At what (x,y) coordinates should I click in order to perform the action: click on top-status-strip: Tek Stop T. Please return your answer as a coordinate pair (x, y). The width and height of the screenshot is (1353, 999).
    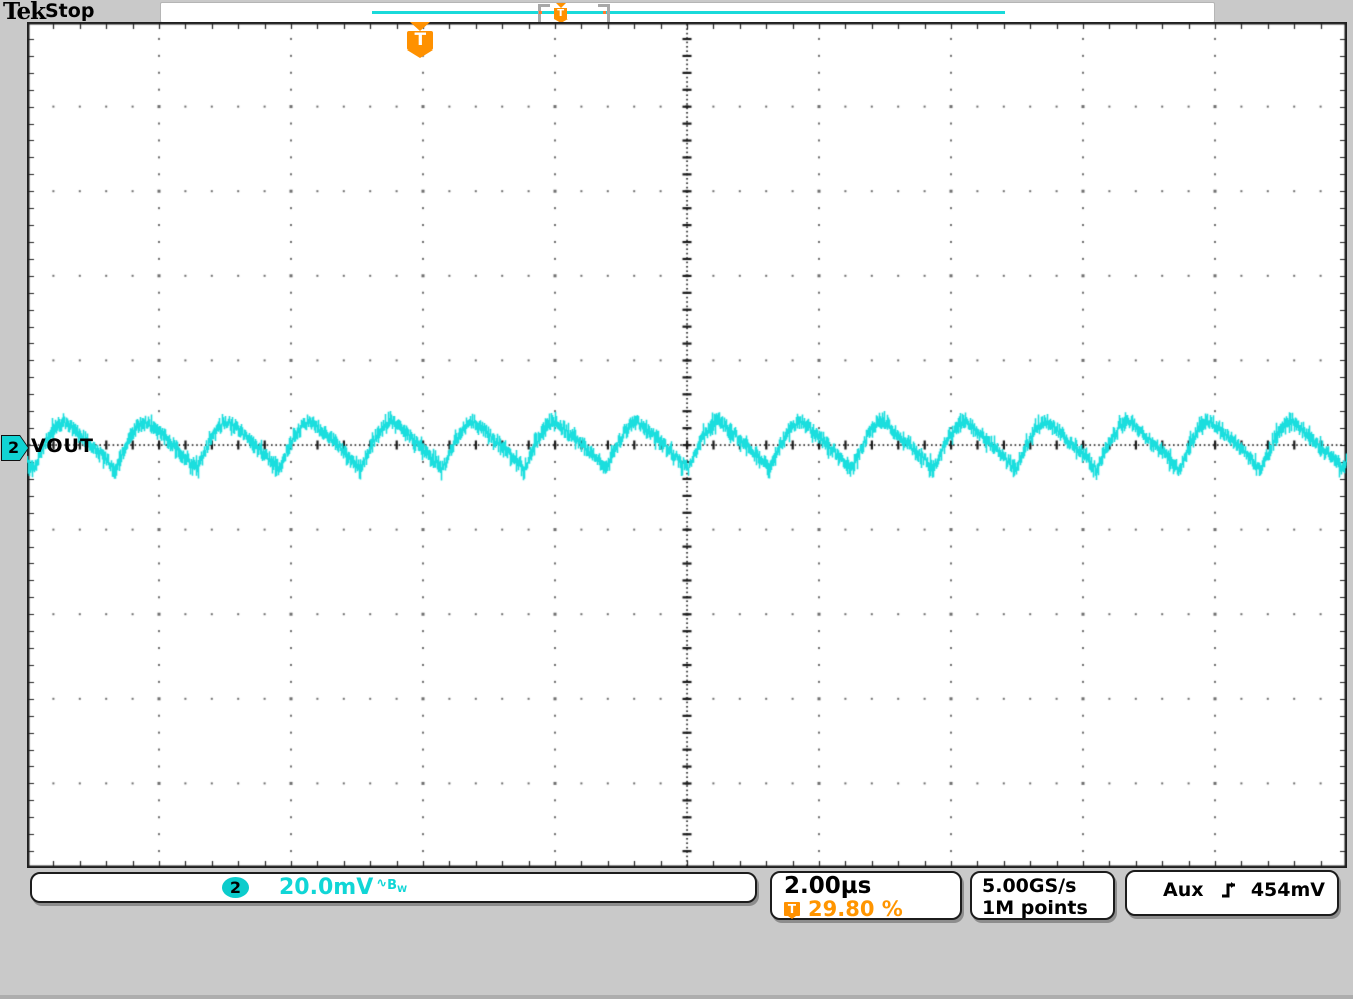
    Looking at the image, I should click on (676, 12).